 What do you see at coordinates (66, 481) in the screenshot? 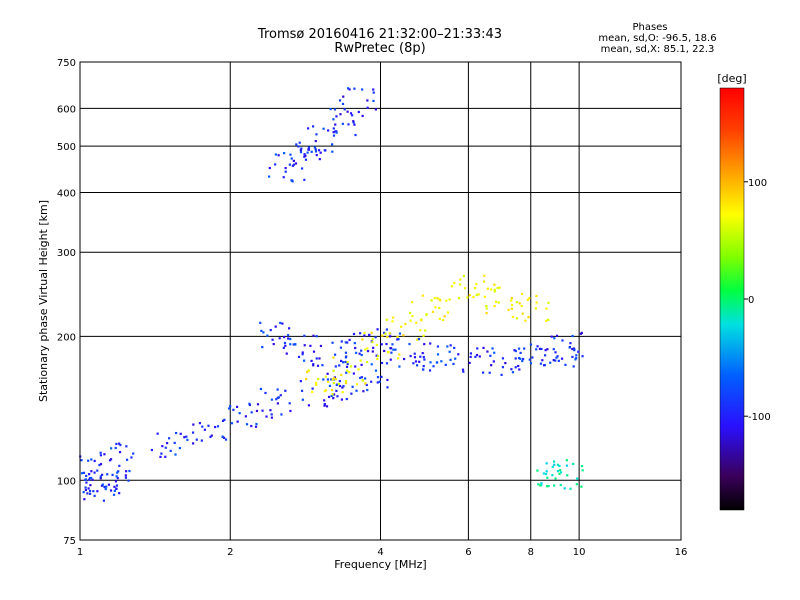
I see `y-tick-label: 100` at bounding box center [66, 481].